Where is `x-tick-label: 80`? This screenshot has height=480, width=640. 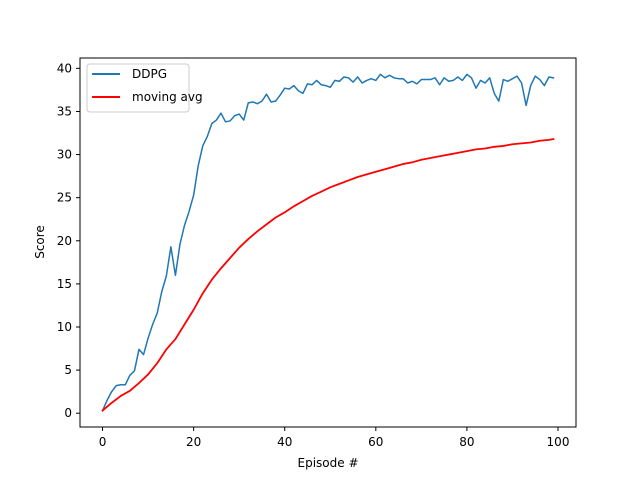 x-tick-label: 80 is located at coordinates (466, 442).